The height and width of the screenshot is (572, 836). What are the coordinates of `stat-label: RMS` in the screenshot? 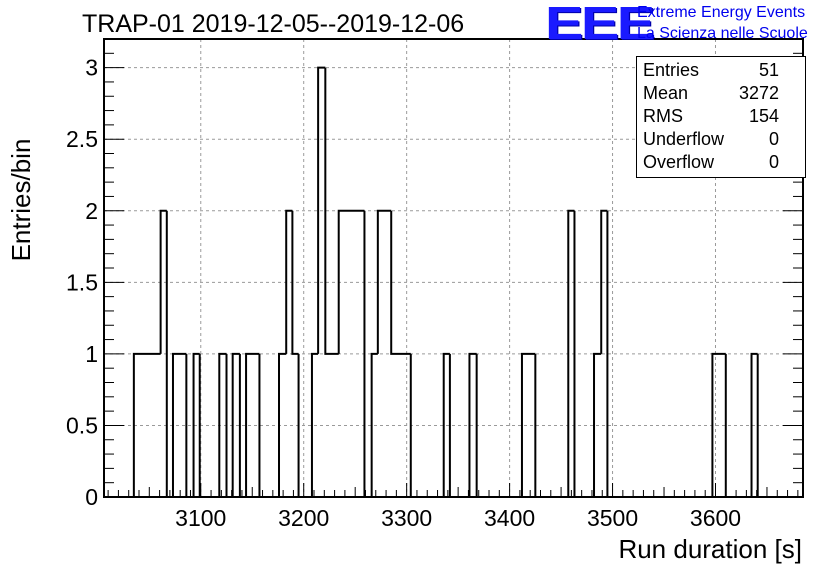 It's located at (663, 116).